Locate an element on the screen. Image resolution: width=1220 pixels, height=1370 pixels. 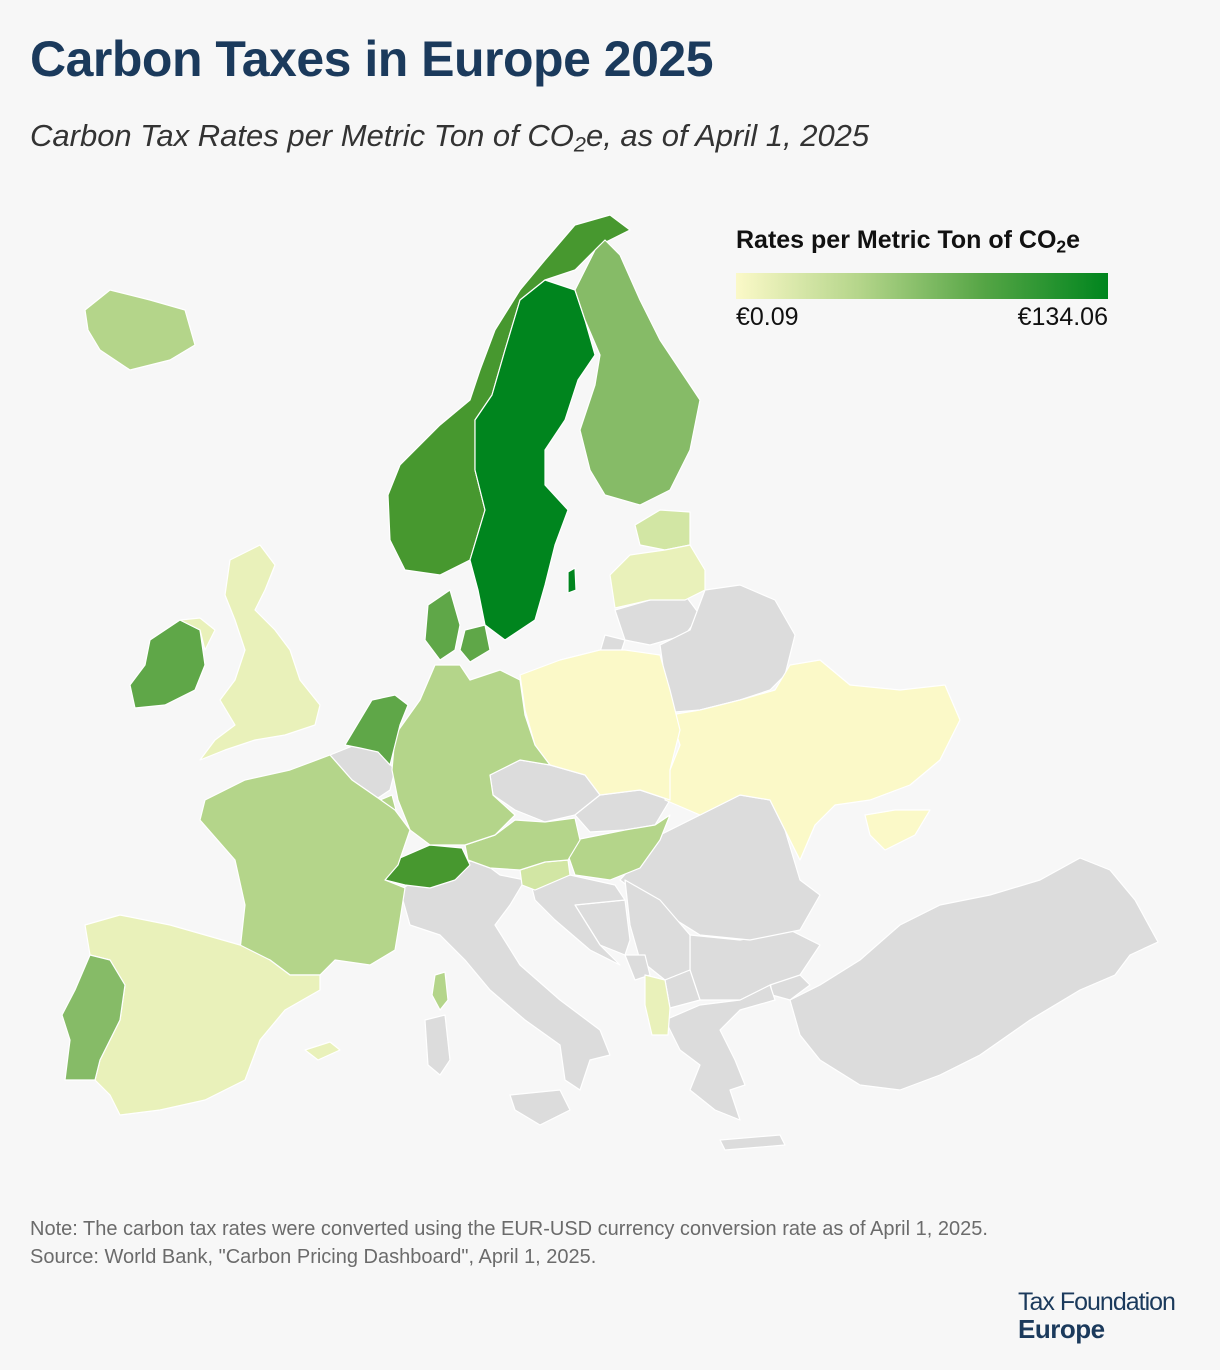
chart-title: Carbon Taxes in Europe 2025 is located at coordinates (372, 59).